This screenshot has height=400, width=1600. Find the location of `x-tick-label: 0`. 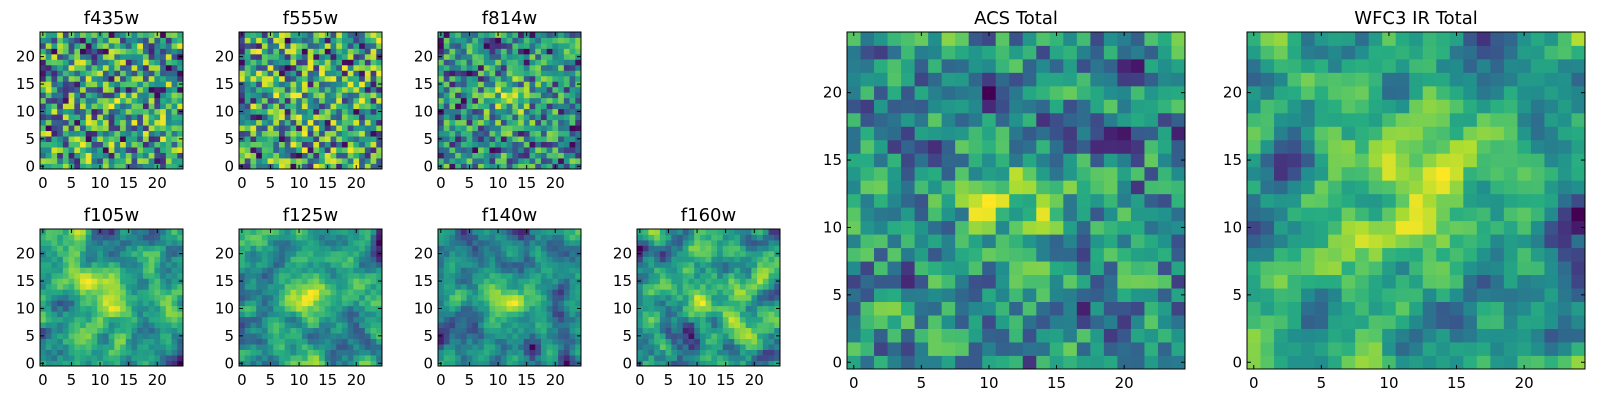

x-tick-label: 0 is located at coordinates (43, 183).